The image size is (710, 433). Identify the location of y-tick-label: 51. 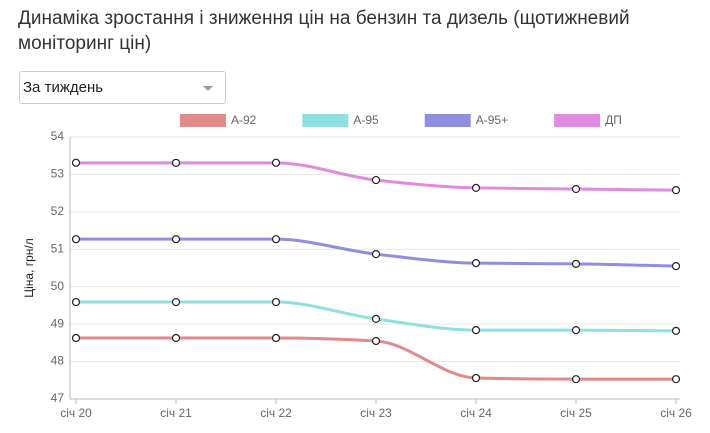
(58, 248).